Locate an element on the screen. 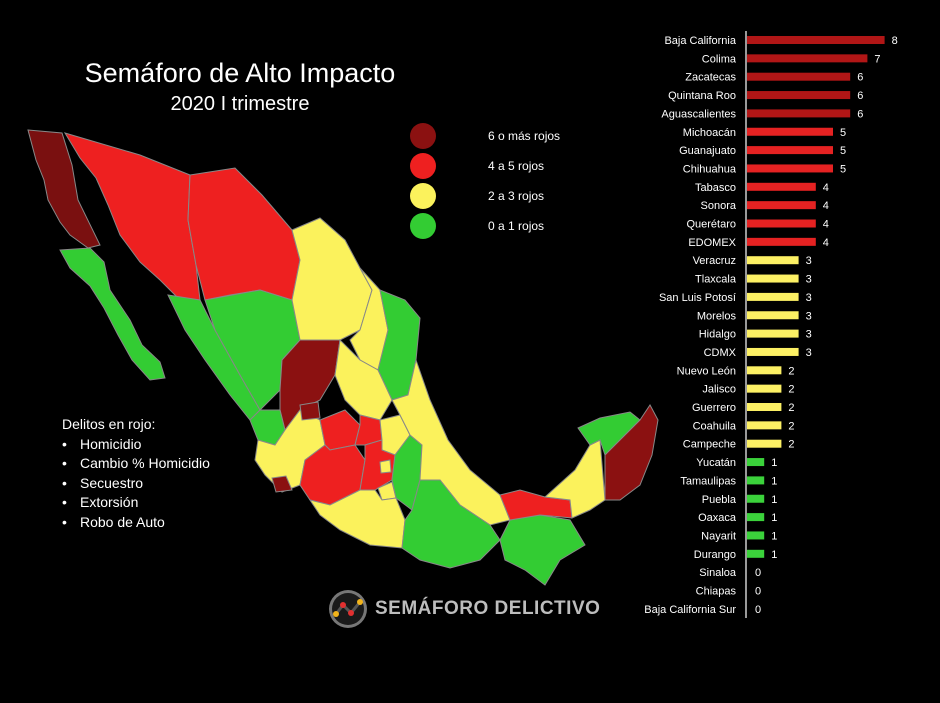 The image size is (940, 703). category-label: Sonora is located at coordinates (719, 206).